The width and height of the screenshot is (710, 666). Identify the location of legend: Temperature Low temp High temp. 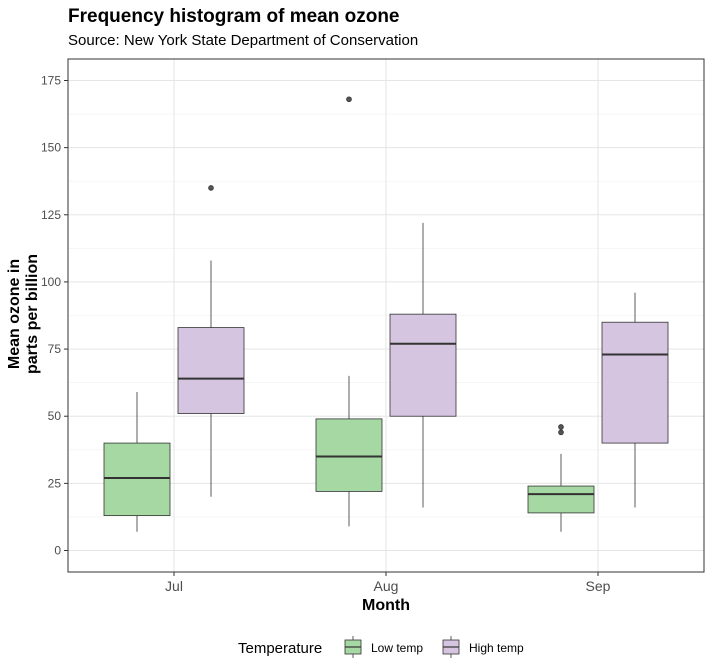
(381, 647).